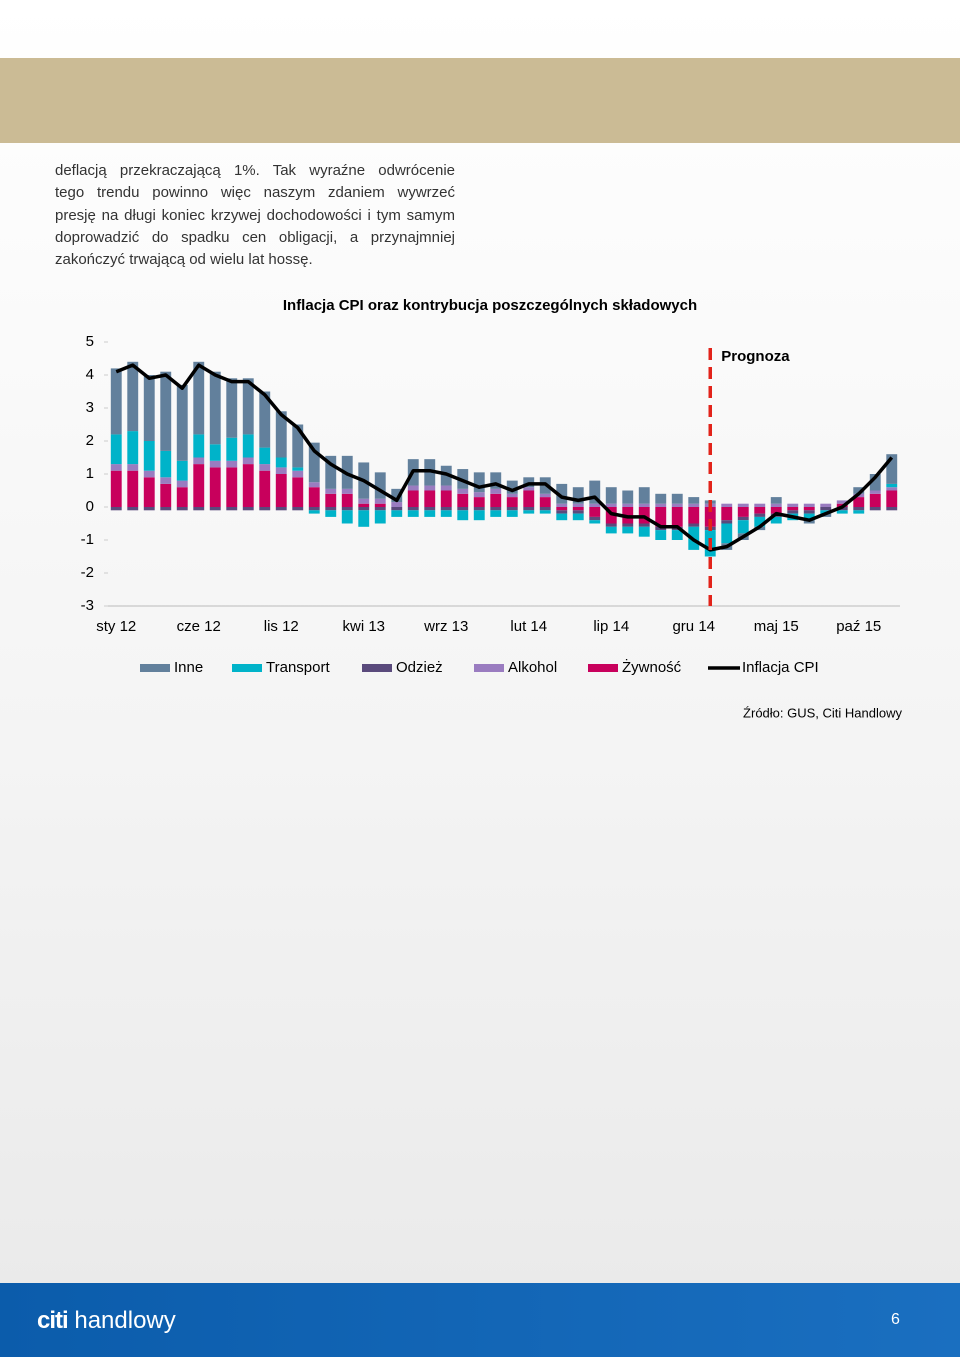 The height and width of the screenshot is (1357, 960). What do you see at coordinates (445, 626) in the screenshot?
I see `x-tick-label: wrz 13` at bounding box center [445, 626].